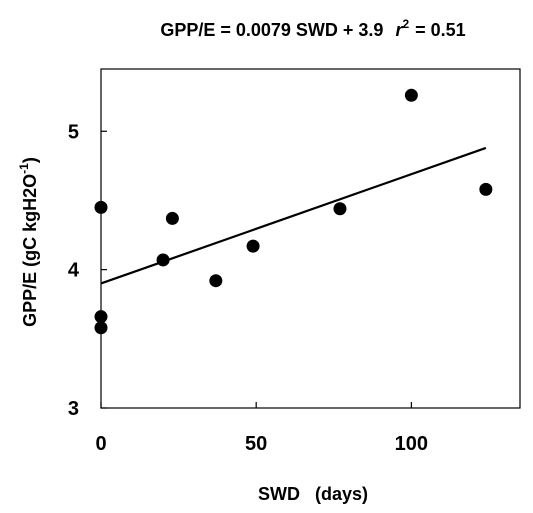  Describe the element at coordinates (73, 132) in the screenshot. I see `y-tick-label: 5` at that location.